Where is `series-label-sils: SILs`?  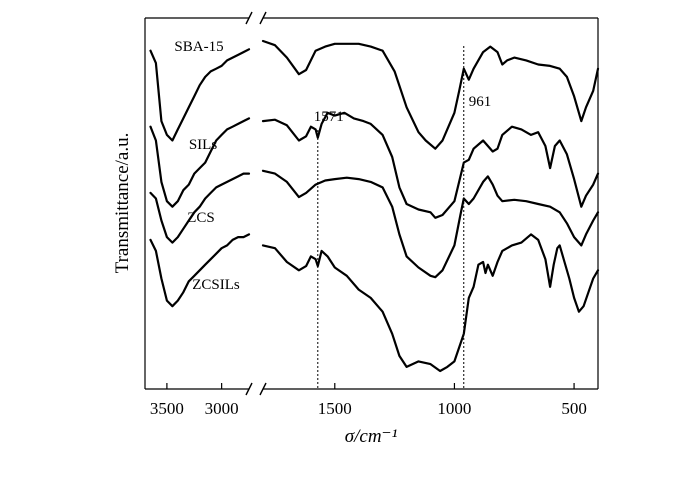
series-label-sils: SILs is located at coordinates (203, 145).